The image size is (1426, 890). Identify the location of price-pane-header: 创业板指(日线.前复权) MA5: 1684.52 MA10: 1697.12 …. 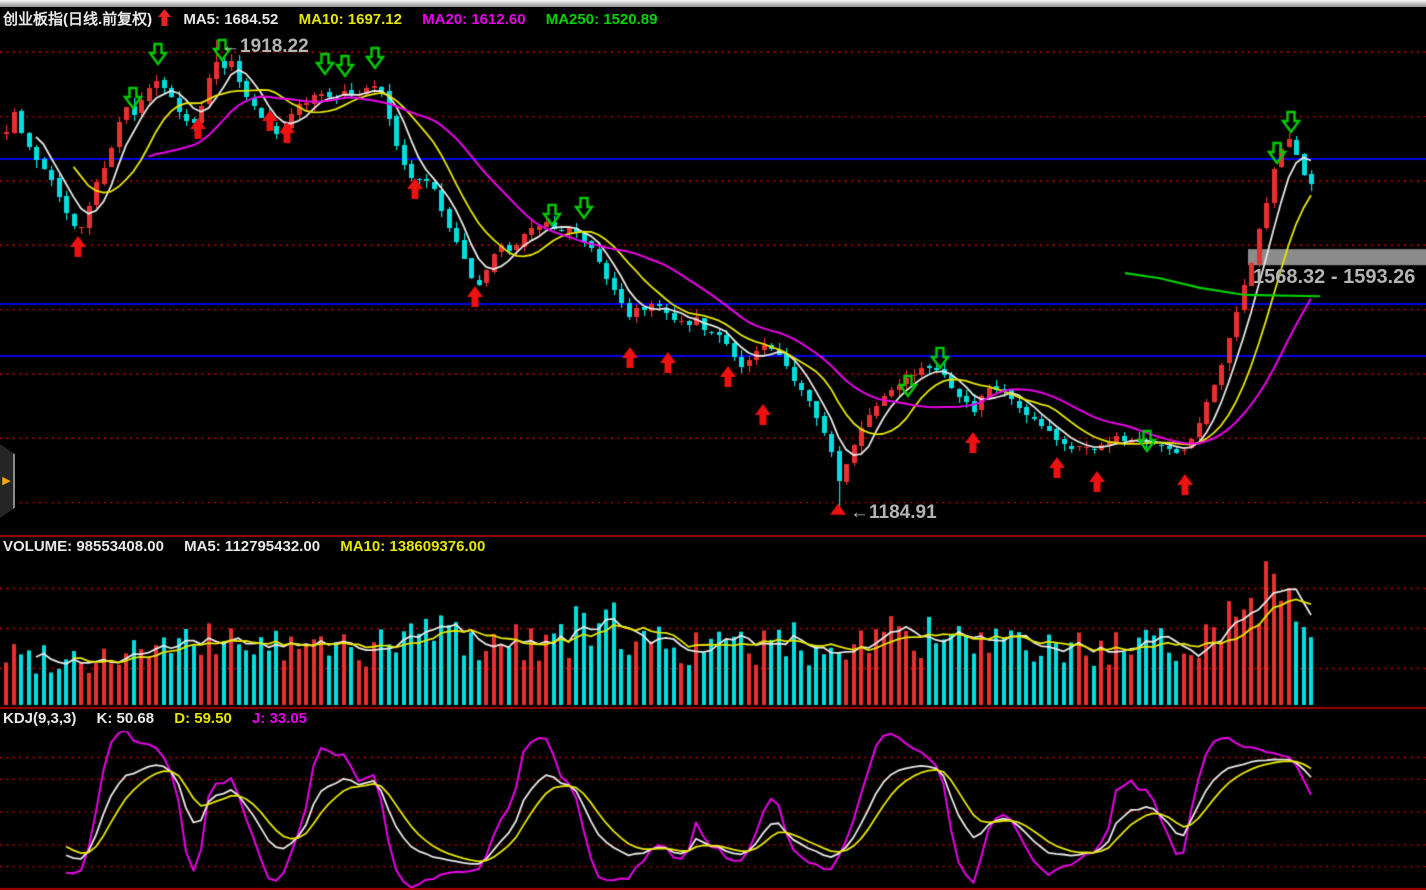
(338, 18).